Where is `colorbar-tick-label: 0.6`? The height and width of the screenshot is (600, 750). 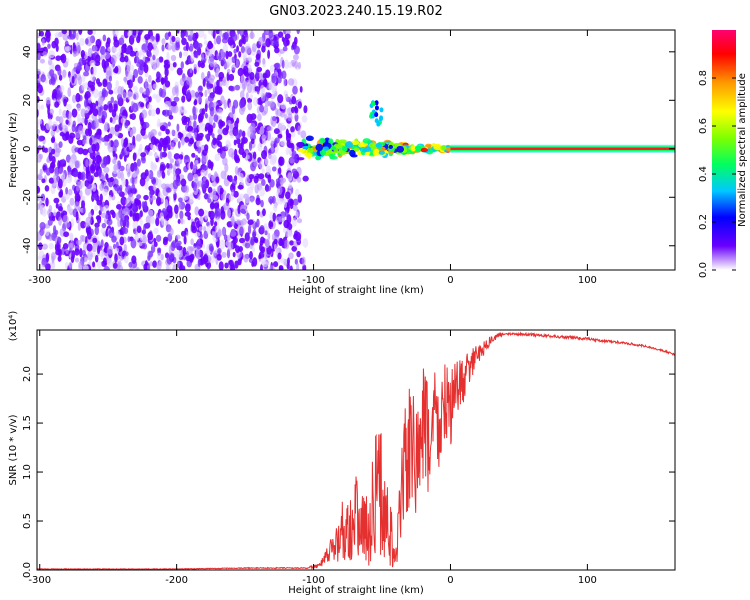 colorbar-tick-label: 0.6 is located at coordinates (703, 126).